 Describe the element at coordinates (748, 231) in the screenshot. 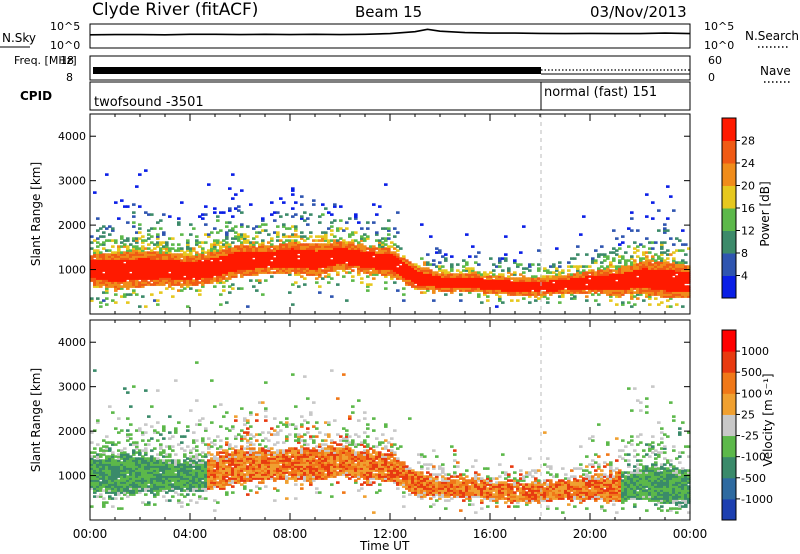

I see `colorbar-tick-label: 12` at that location.